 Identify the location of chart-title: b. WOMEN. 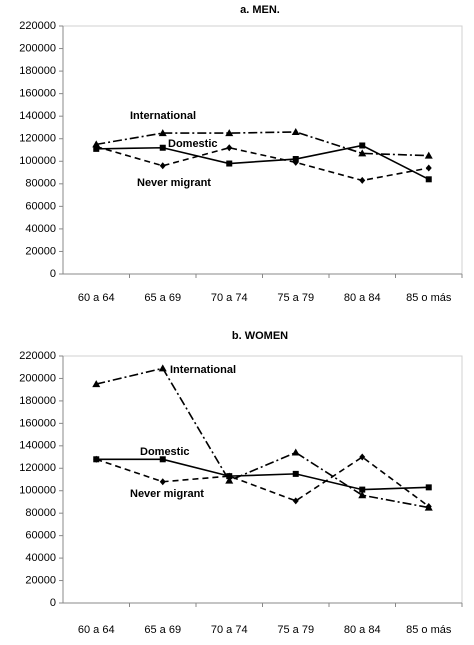
(260, 336).